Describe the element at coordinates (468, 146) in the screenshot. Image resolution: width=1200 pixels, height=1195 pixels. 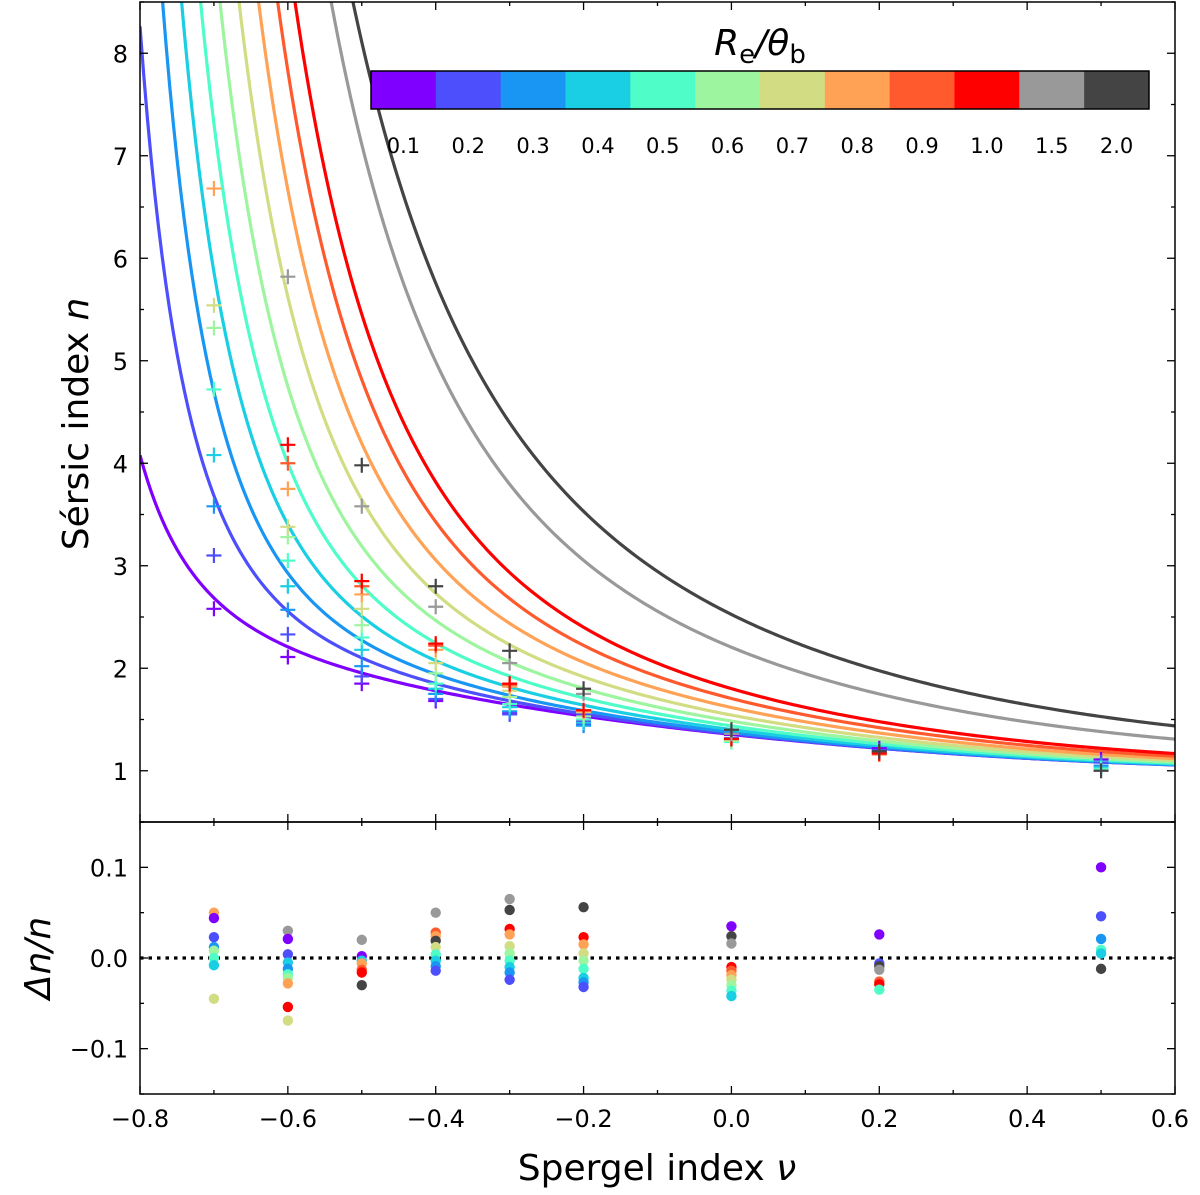
I see `colorbar-label: 0.2` at that location.